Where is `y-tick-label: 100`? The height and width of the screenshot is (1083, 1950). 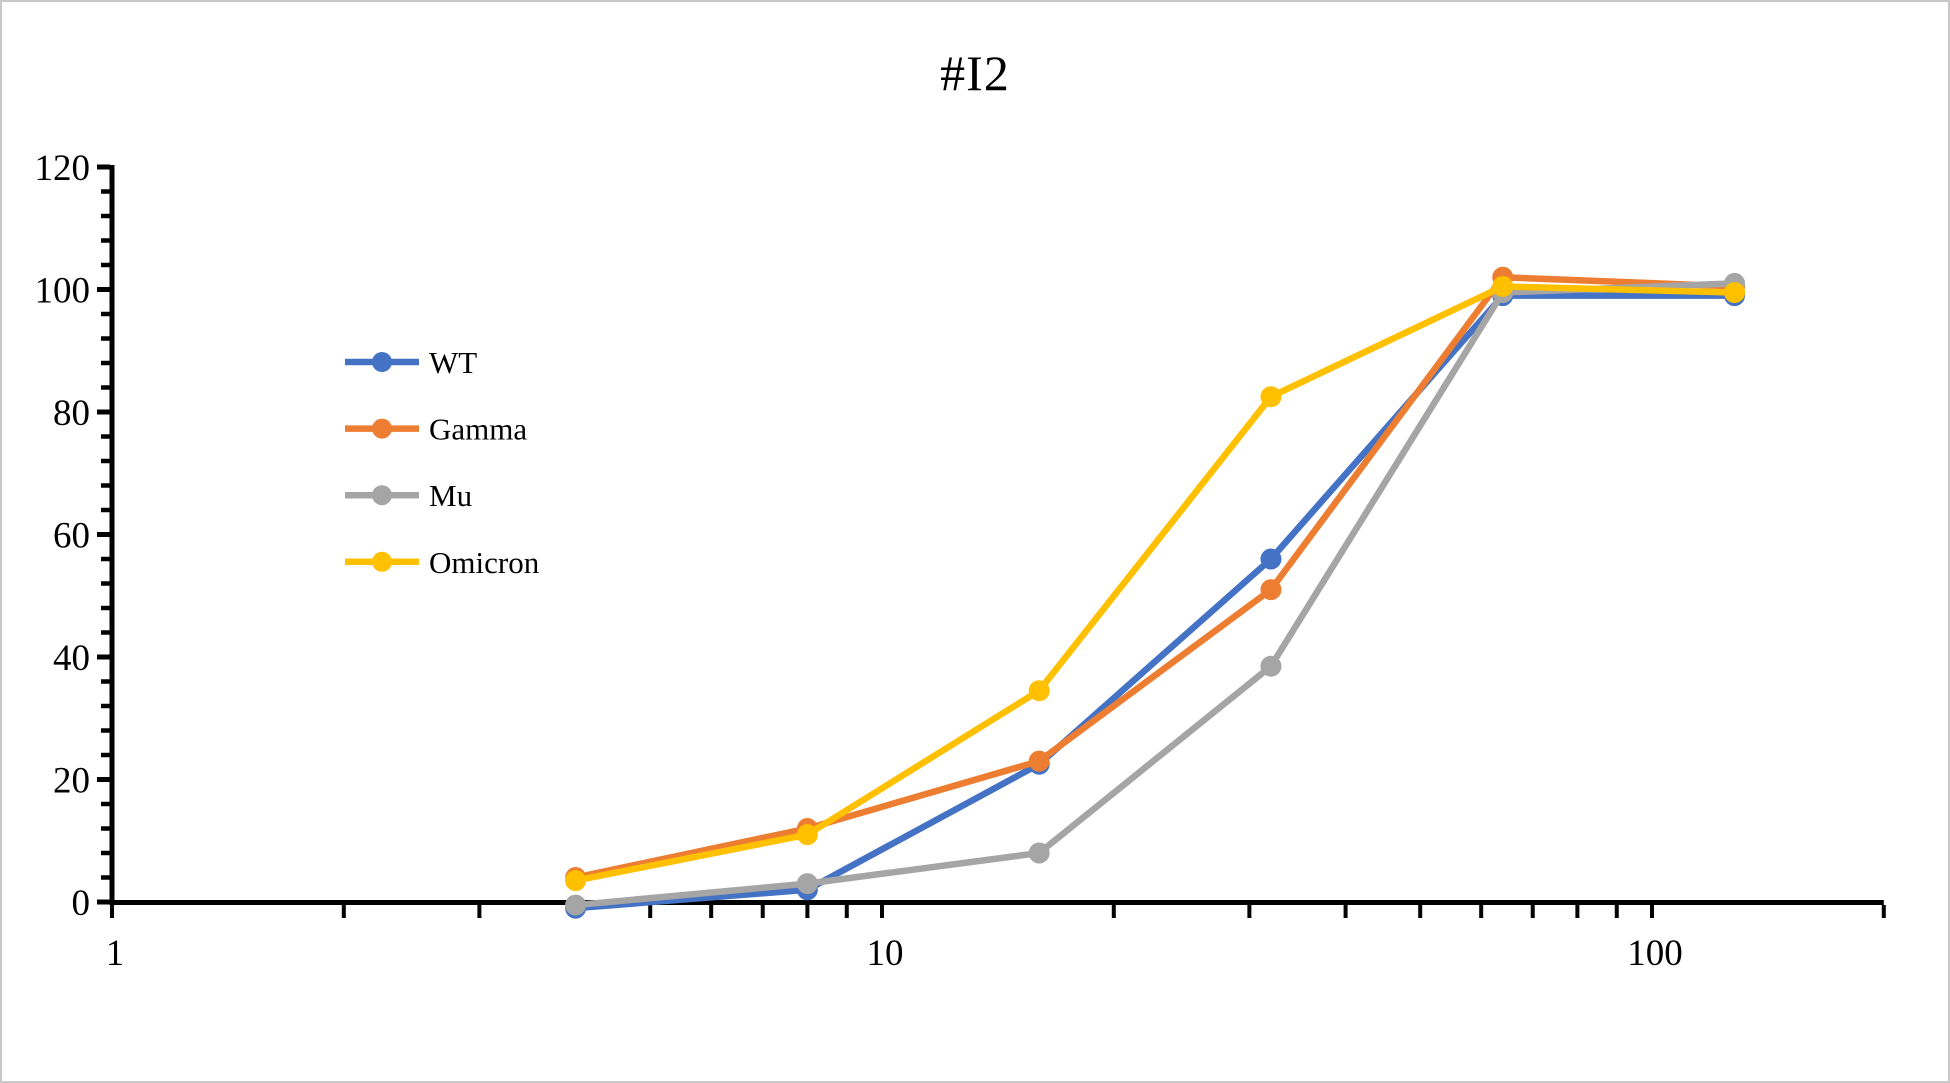 y-tick-label: 100 is located at coordinates (63, 291).